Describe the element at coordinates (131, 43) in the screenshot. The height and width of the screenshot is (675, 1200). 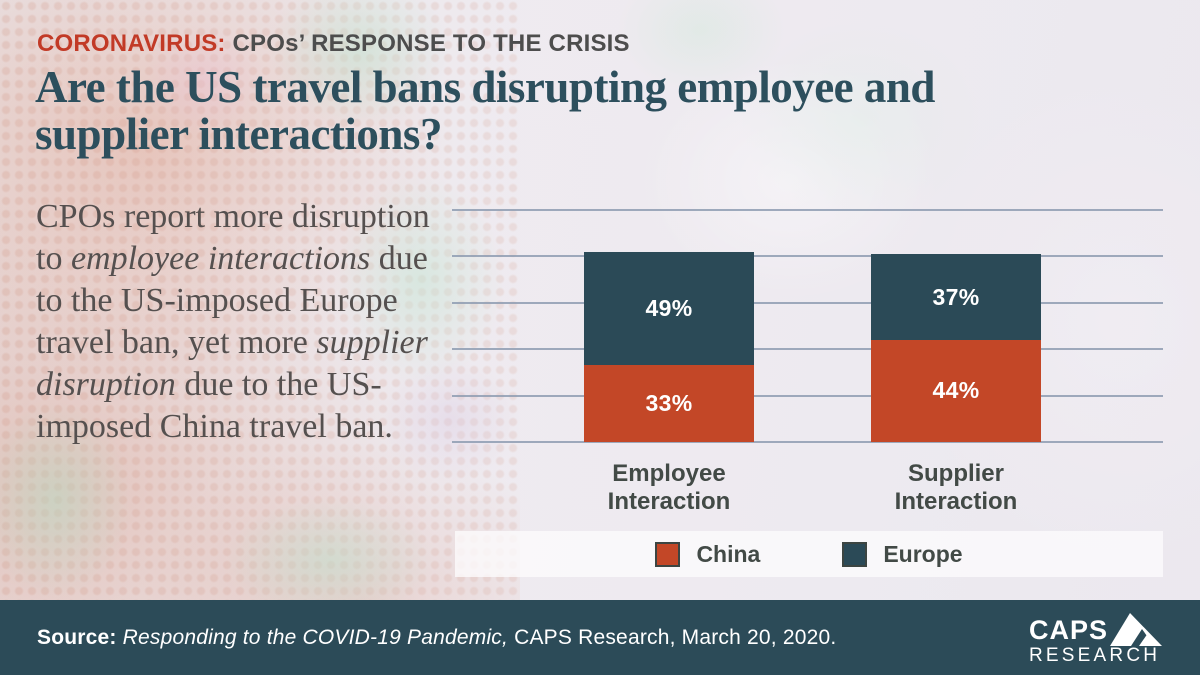
I see `kicker-highlight: CORONAVIRUS:` at that location.